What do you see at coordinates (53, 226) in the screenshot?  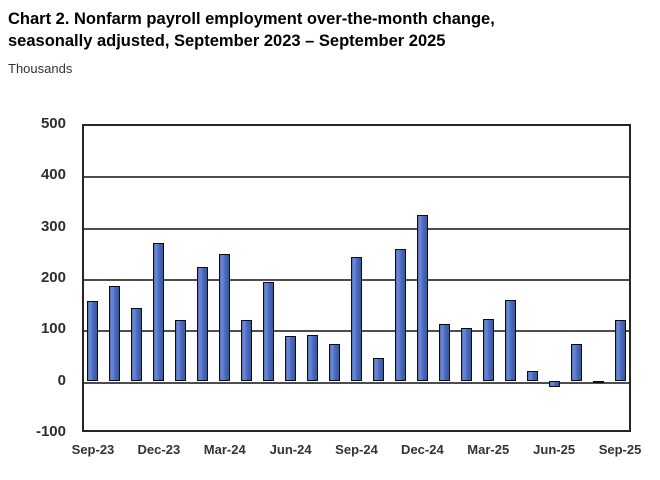 I see `y-tick-label-300: 300` at bounding box center [53, 226].